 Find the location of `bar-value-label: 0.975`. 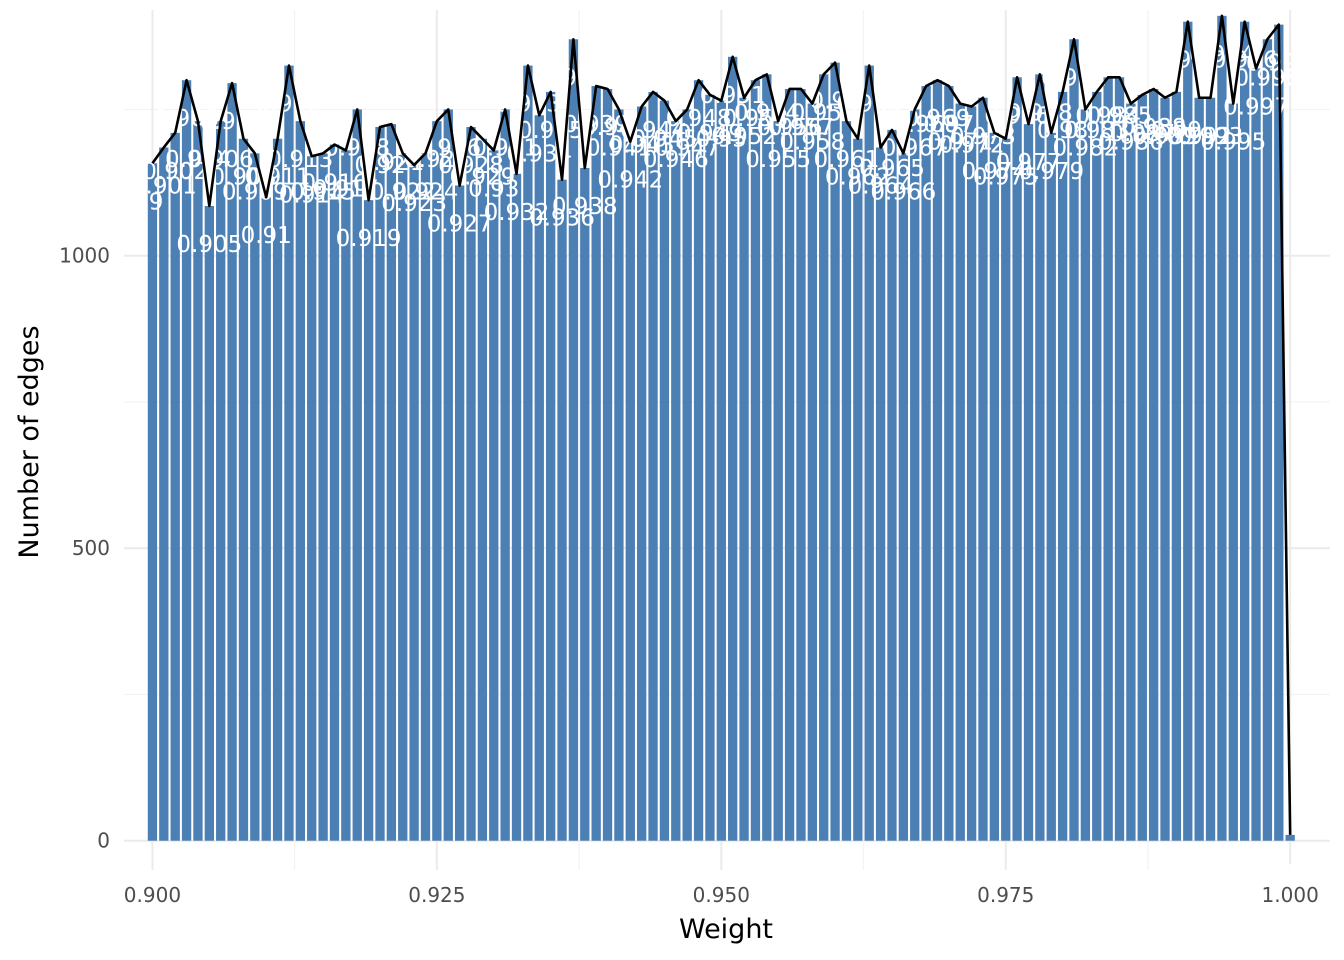

bar-value-label: 0.975 is located at coordinates (1006, 178).